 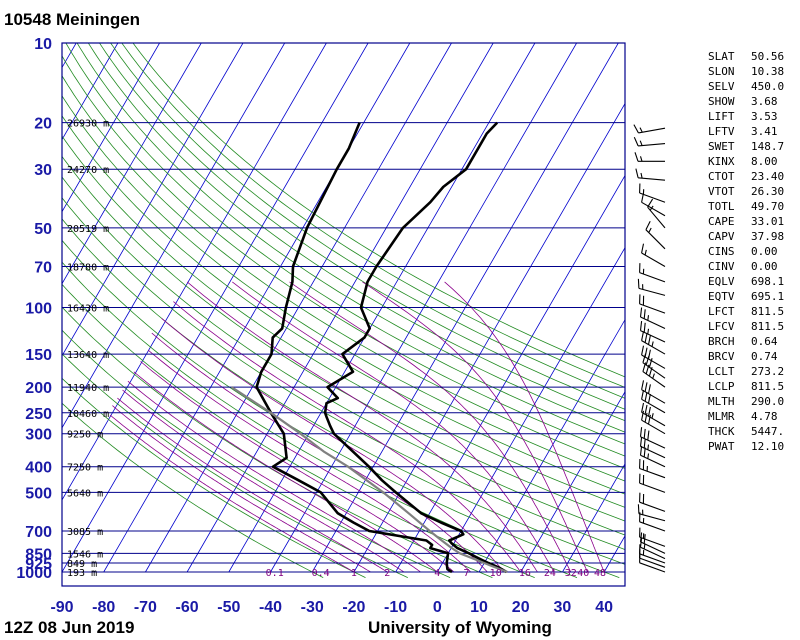 I want to click on index-value: 50.56, so click(x=768, y=56).